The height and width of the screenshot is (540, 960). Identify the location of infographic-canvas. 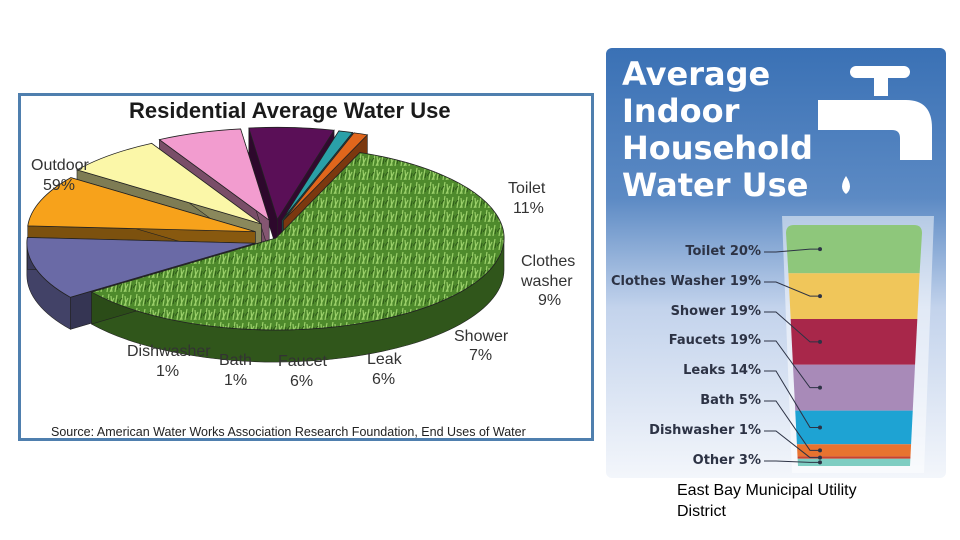
(849, 269).